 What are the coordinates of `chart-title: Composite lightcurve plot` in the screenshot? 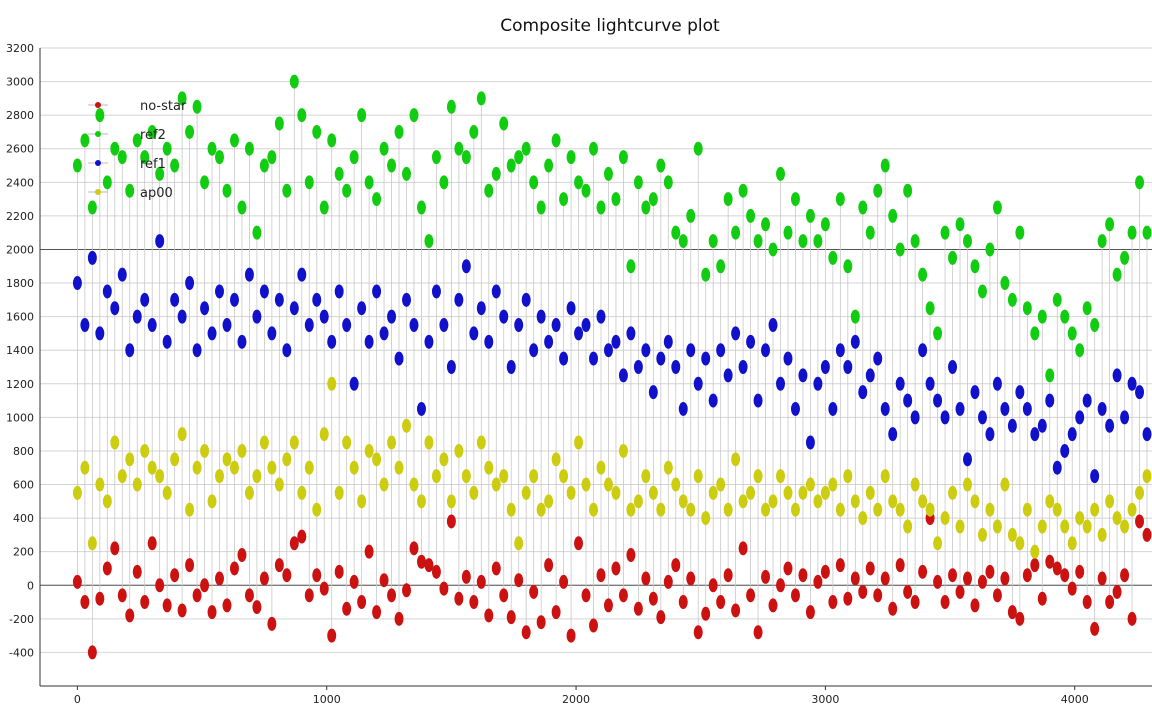 It's located at (610, 26).